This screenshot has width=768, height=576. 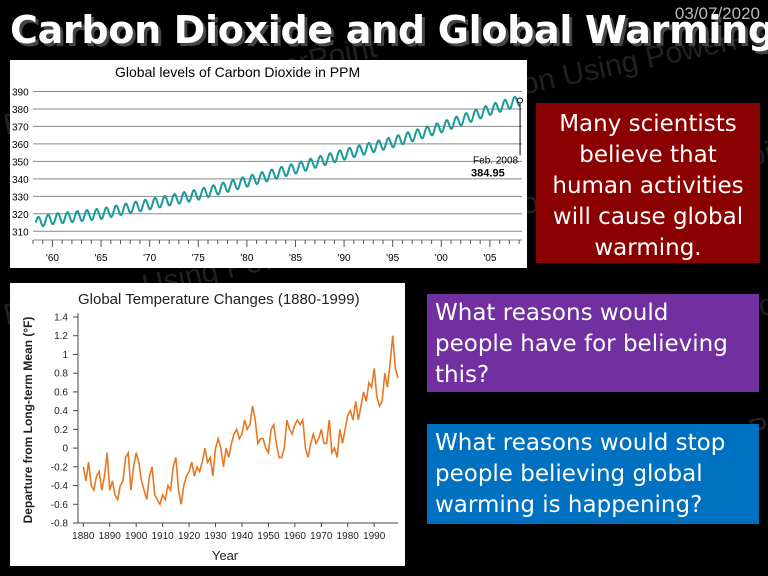 What do you see at coordinates (488, 173) in the screenshot?
I see `co2-annotation-value: 384.95` at bounding box center [488, 173].